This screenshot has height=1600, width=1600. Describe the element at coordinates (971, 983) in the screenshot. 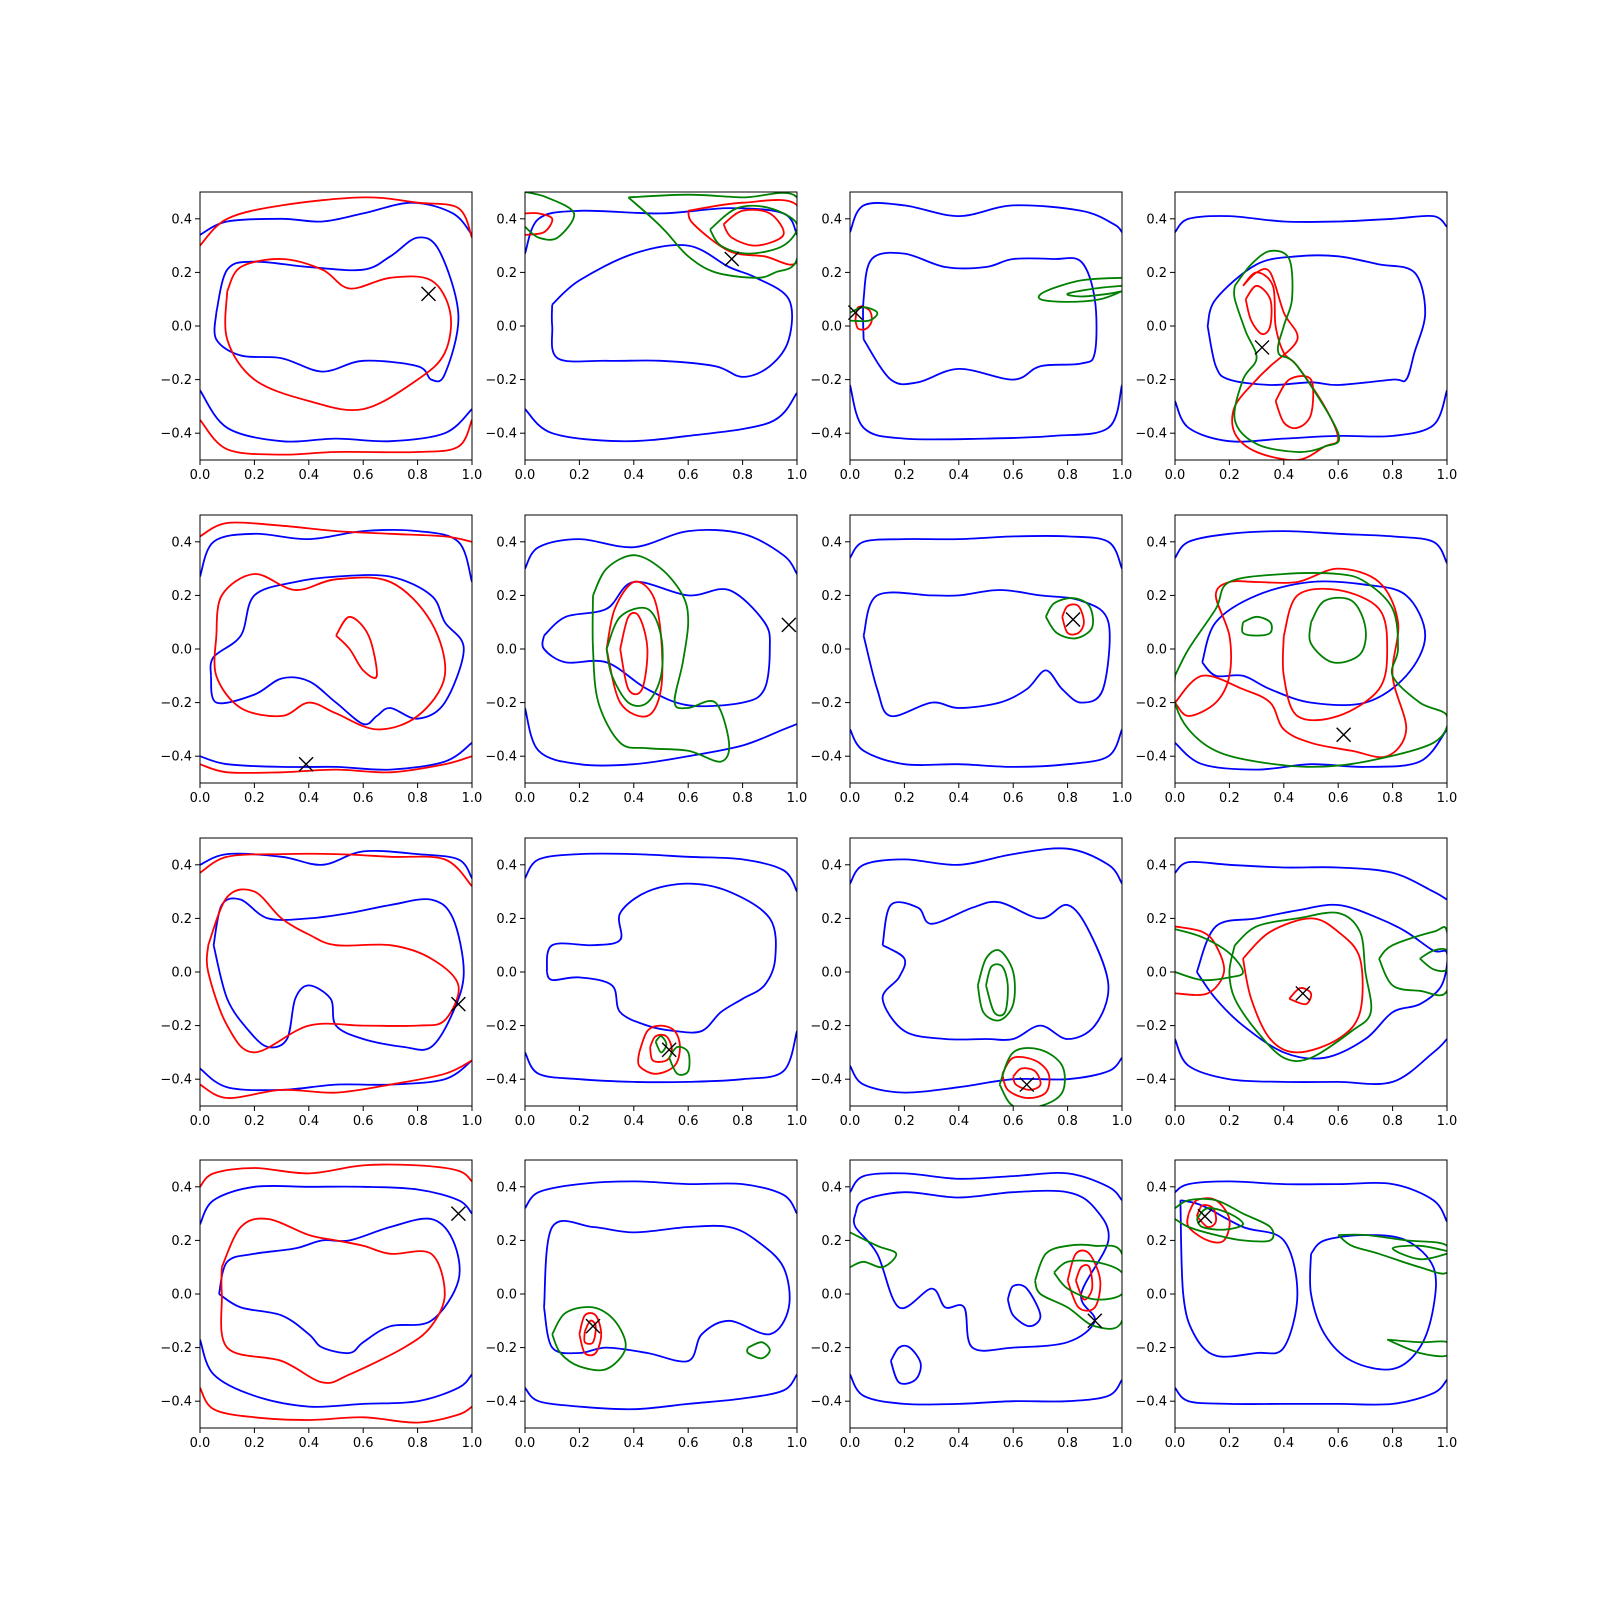

I see `subplot-11: 0.0 0.2 0.4 0.6 0.8 1.0 −0.4 −0.2 0.0 0.2 0.4` at that location.